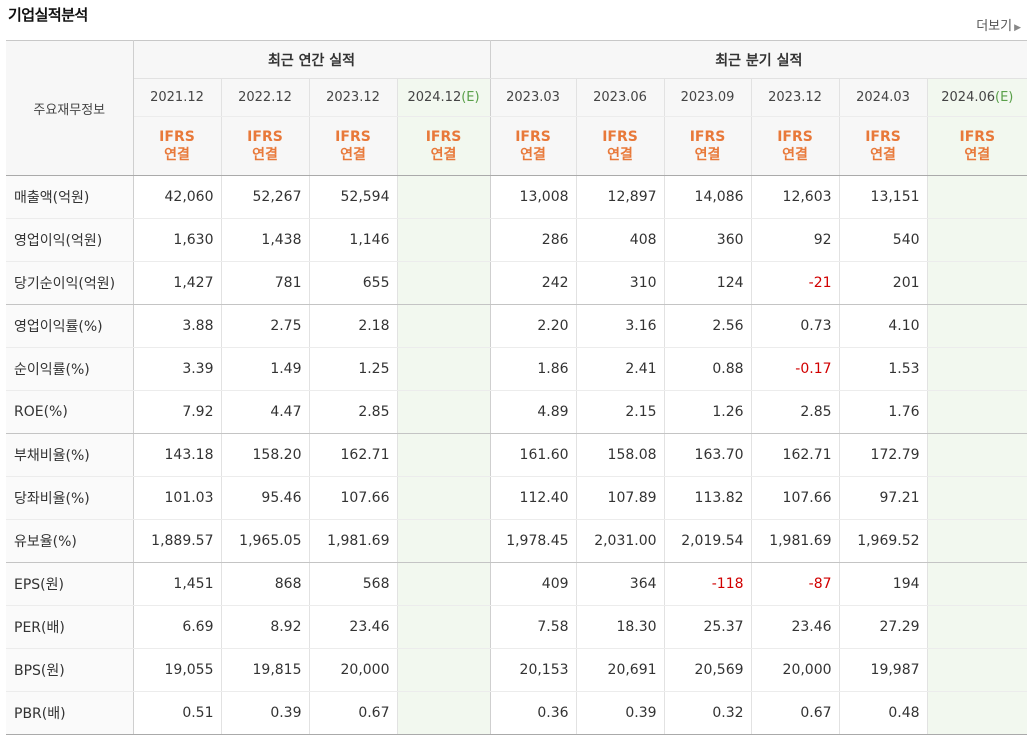 Image resolution: width=1027 pixels, height=744 pixels. What do you see at coordinates (620, 240) in the screenshot?
I see `metric-value: 408` at bounding box center [620, 240].